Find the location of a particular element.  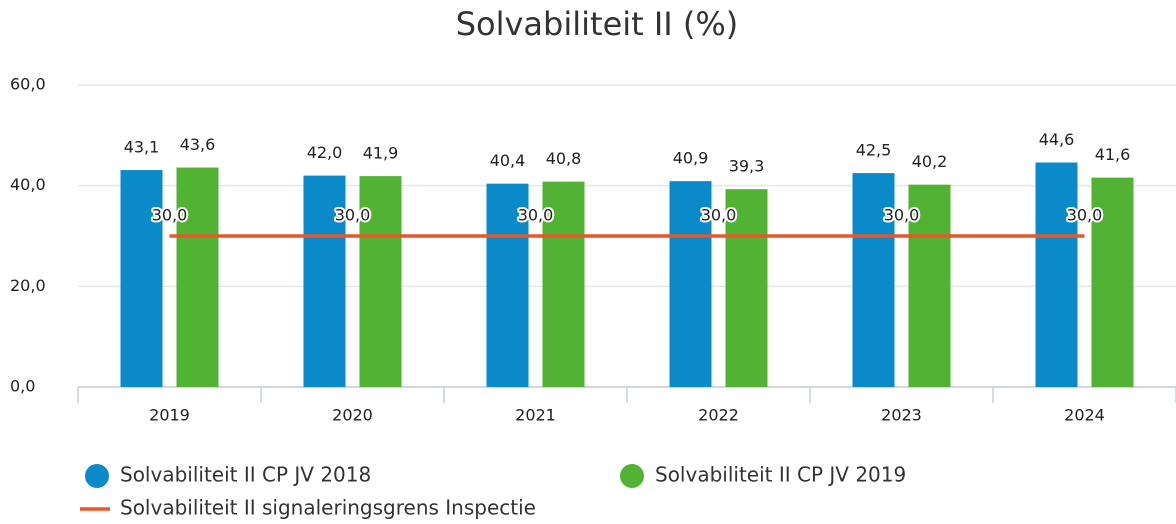

value-label: 43,6 is located at coordinates (198, 144).